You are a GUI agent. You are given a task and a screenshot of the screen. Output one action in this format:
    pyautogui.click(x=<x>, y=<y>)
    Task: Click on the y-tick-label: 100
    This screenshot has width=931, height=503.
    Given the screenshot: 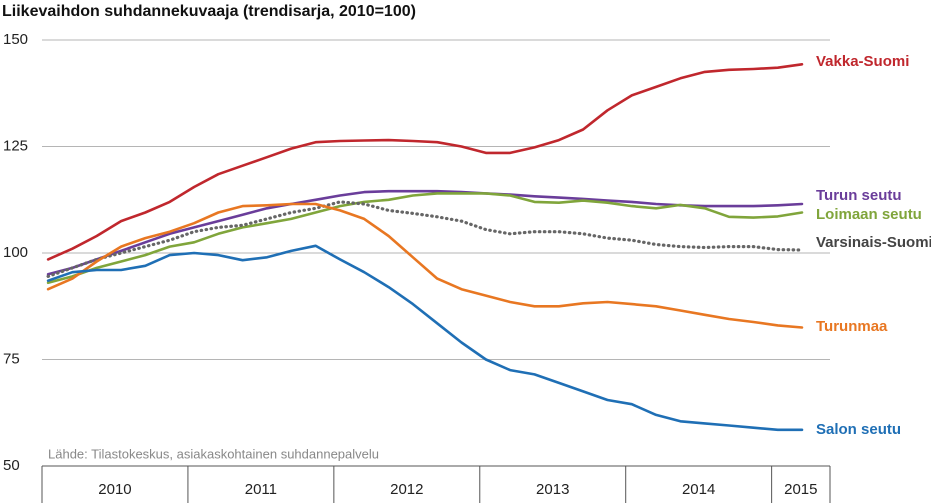 What is the action you would take?
    pyautogui.click(x=15, y=252)
    